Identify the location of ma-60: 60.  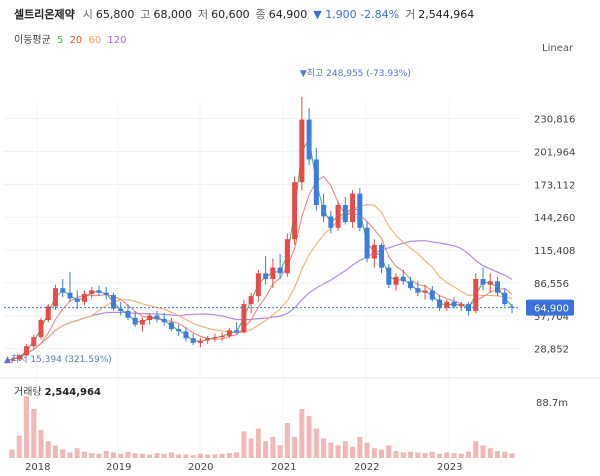
(95, 40).